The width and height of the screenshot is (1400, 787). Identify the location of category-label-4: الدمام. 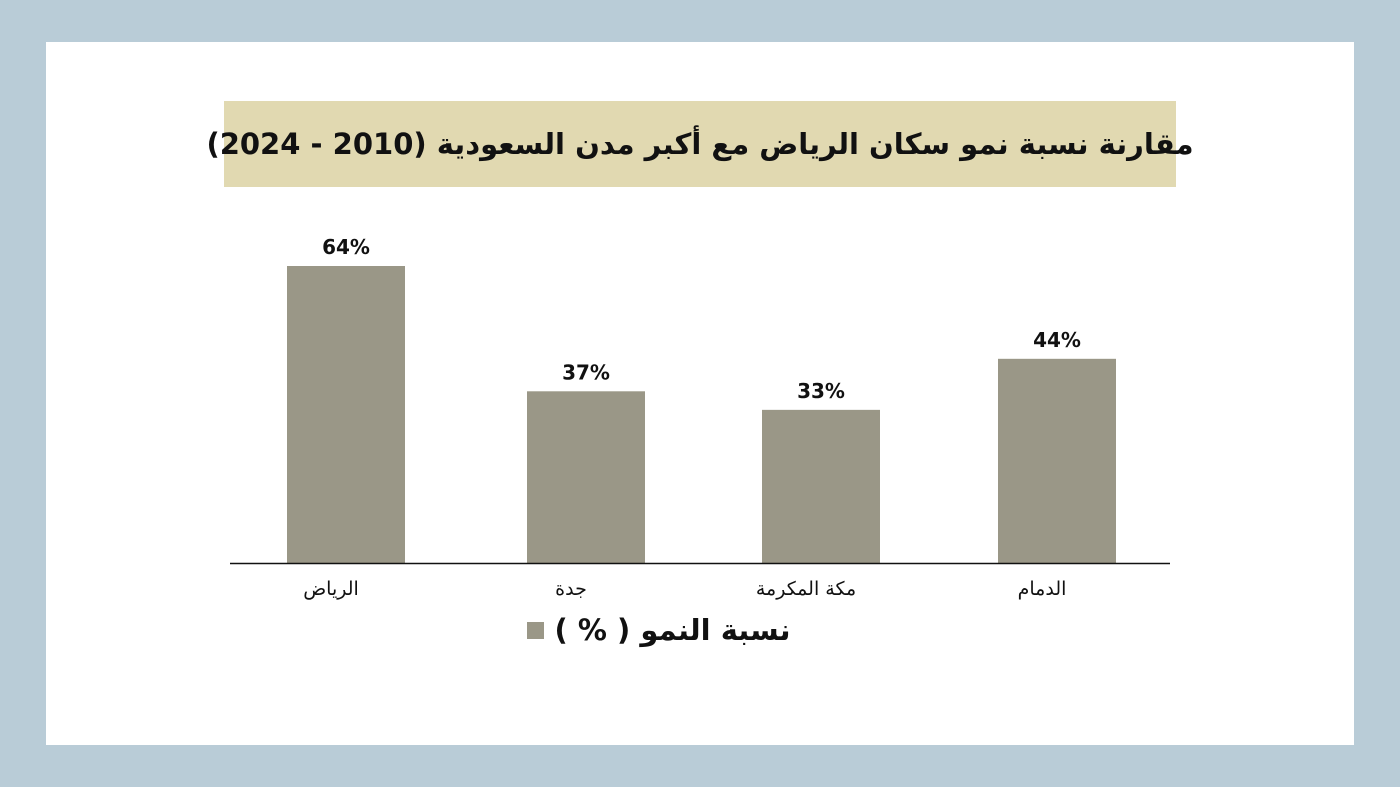
(1042, 589).